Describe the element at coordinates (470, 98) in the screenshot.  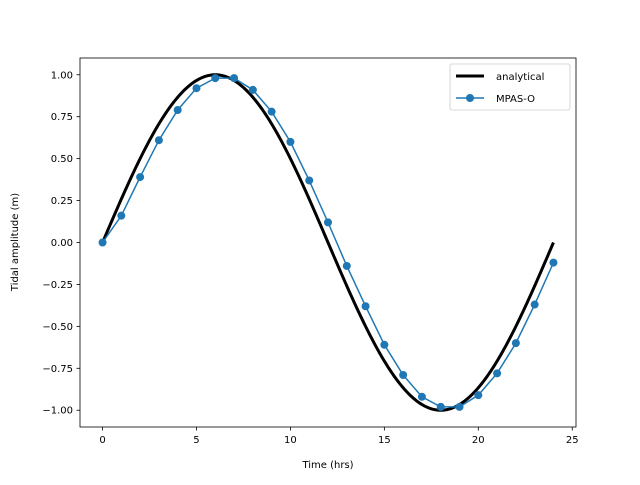
I see `legend-mpaso-marker` at that location.